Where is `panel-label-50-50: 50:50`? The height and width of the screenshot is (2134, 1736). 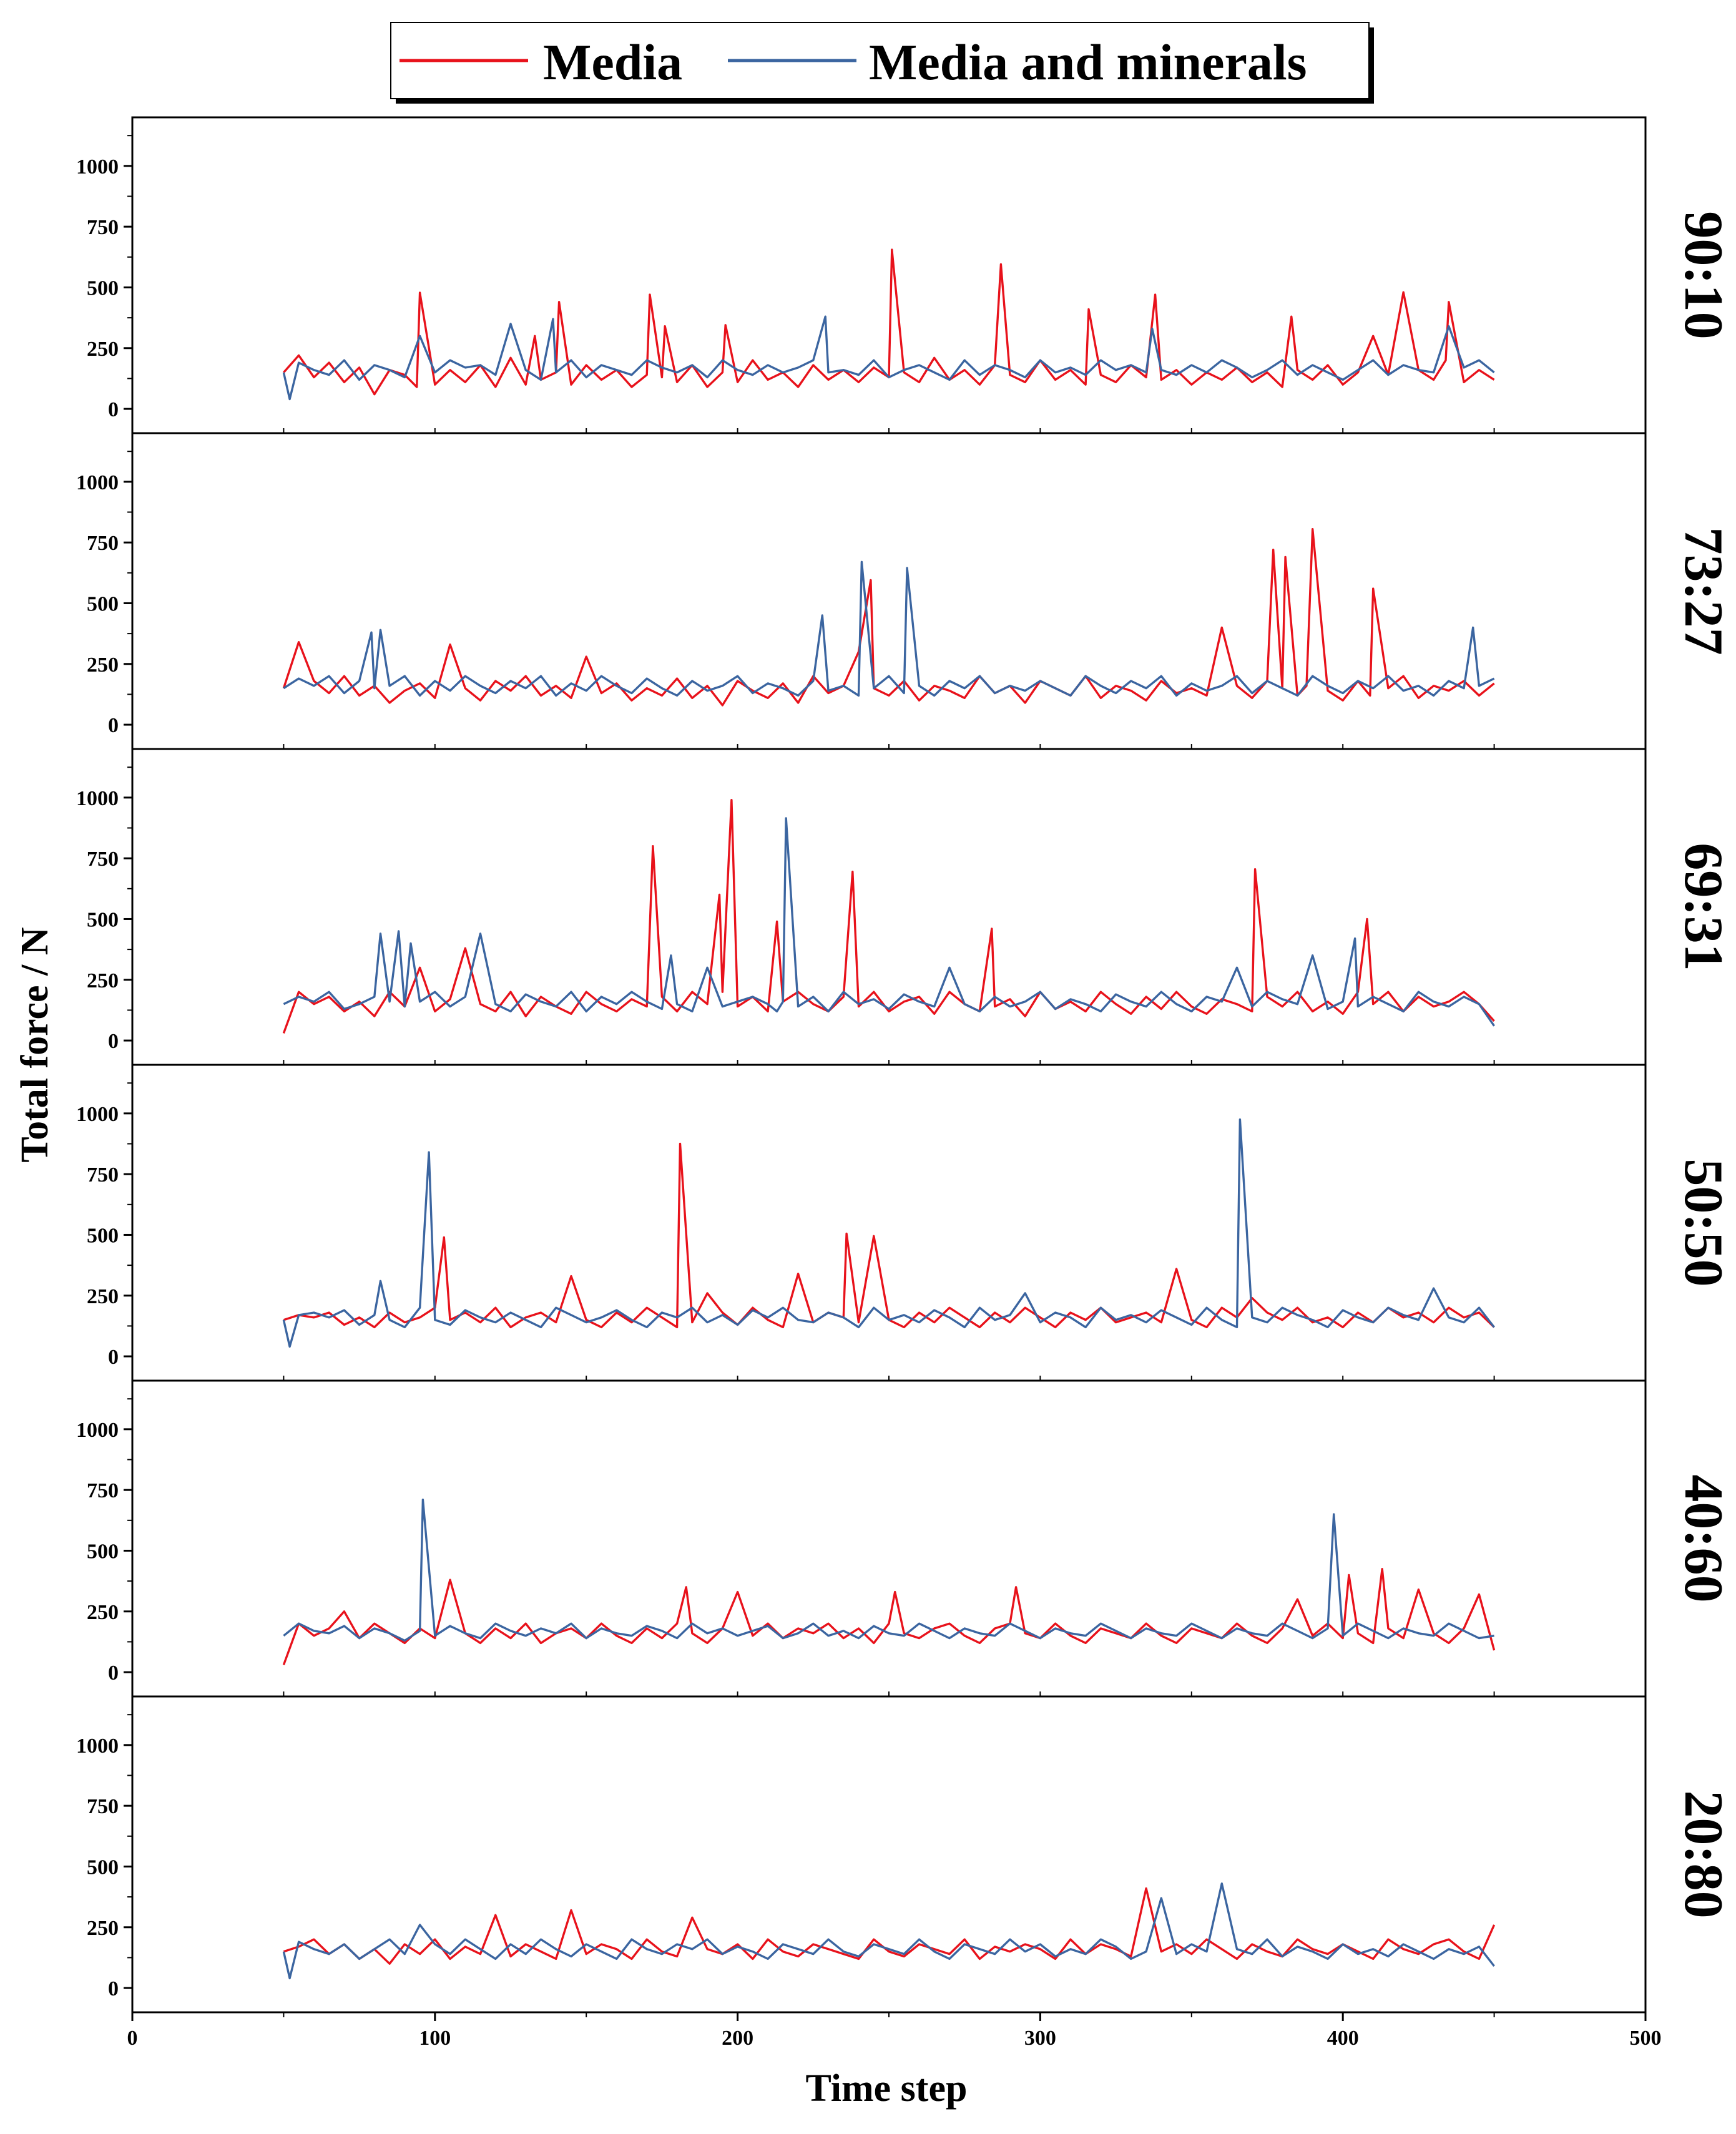
panel-label-50-50: 50:50 is located at coordinates (1704, 1222).